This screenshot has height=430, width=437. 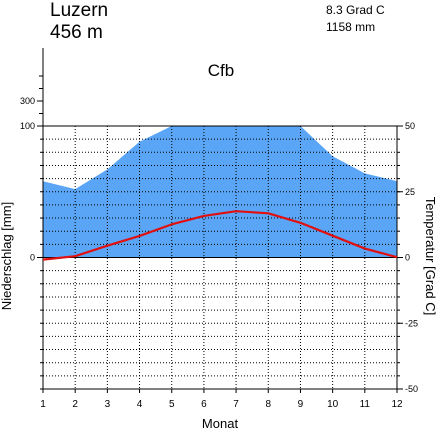 I want to click on temperature-line-layer, so click(x=220, y=235).